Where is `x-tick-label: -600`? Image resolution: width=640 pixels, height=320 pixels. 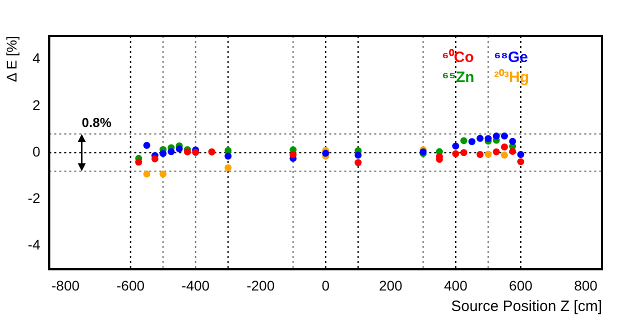 x-tick-label: -600 is located at coordinates (130, 285).